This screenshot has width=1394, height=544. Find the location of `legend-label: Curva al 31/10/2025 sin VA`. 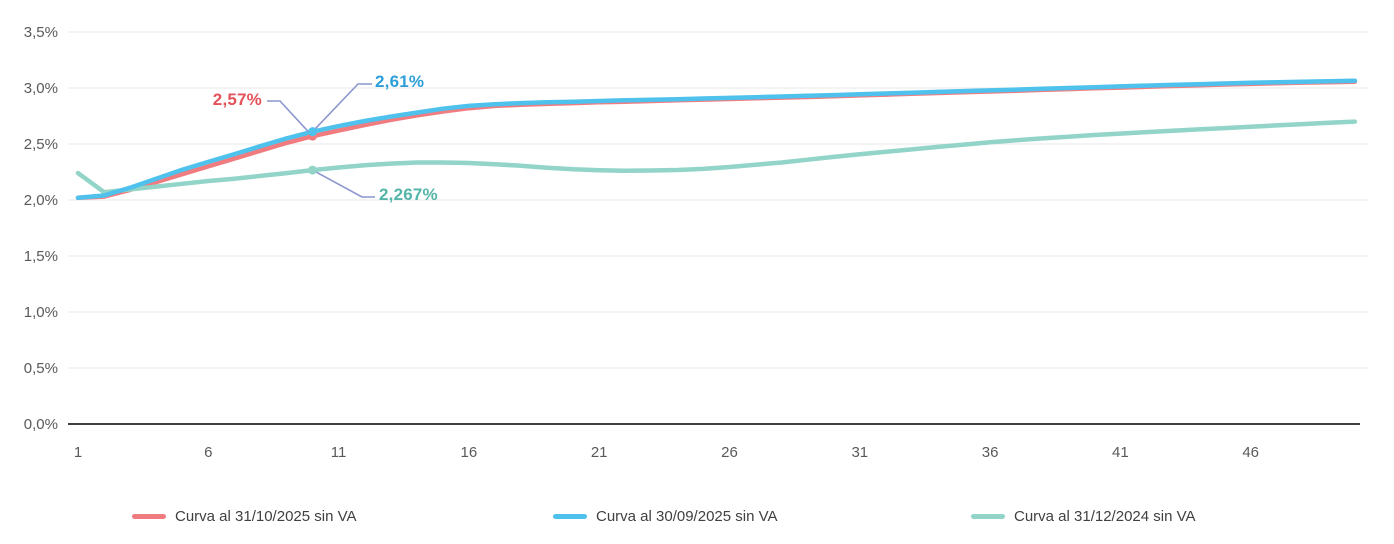

legend-label: Curva al 31/10/2025 sin VA is located at coordinates (266, 516).